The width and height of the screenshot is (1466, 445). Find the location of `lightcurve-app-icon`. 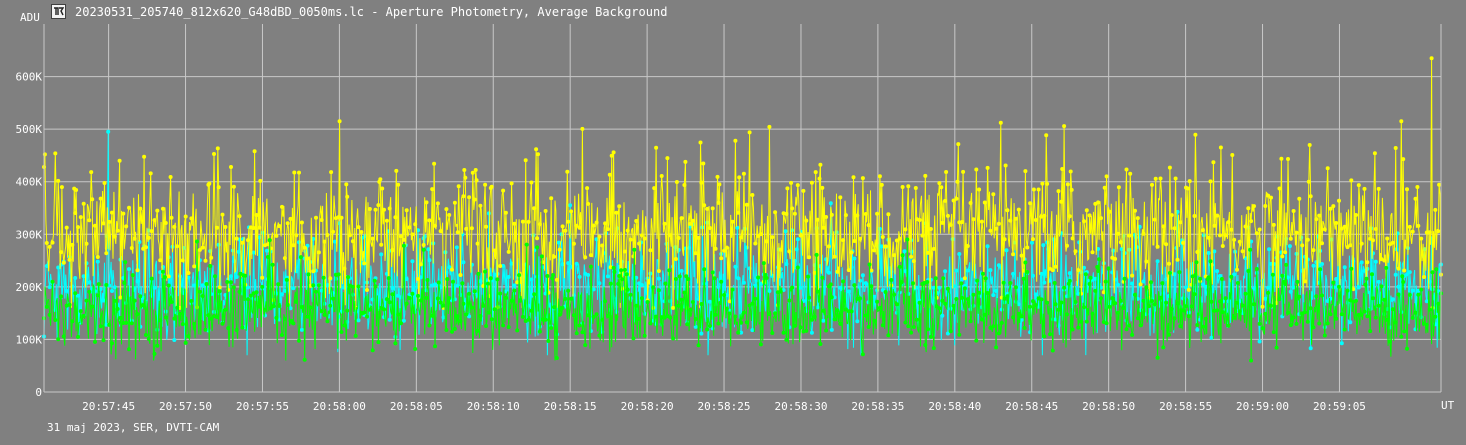

lightcurve-app-icon is located at coordinates (58, 11).